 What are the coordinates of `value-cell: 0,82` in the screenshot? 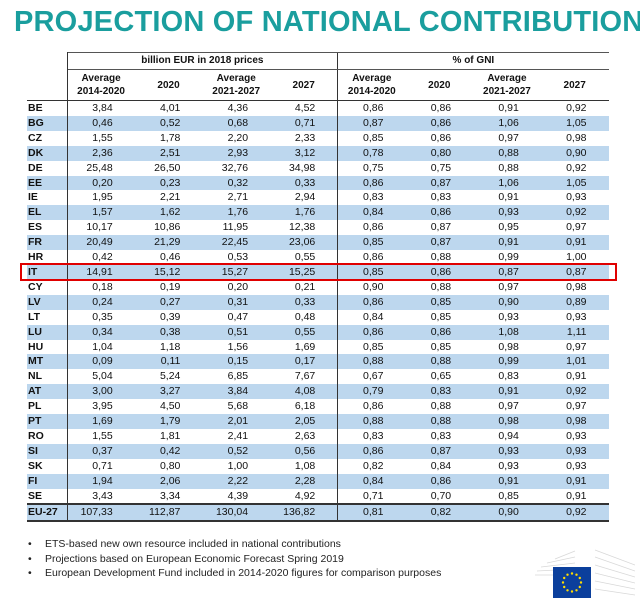 It's located at (371, 466).